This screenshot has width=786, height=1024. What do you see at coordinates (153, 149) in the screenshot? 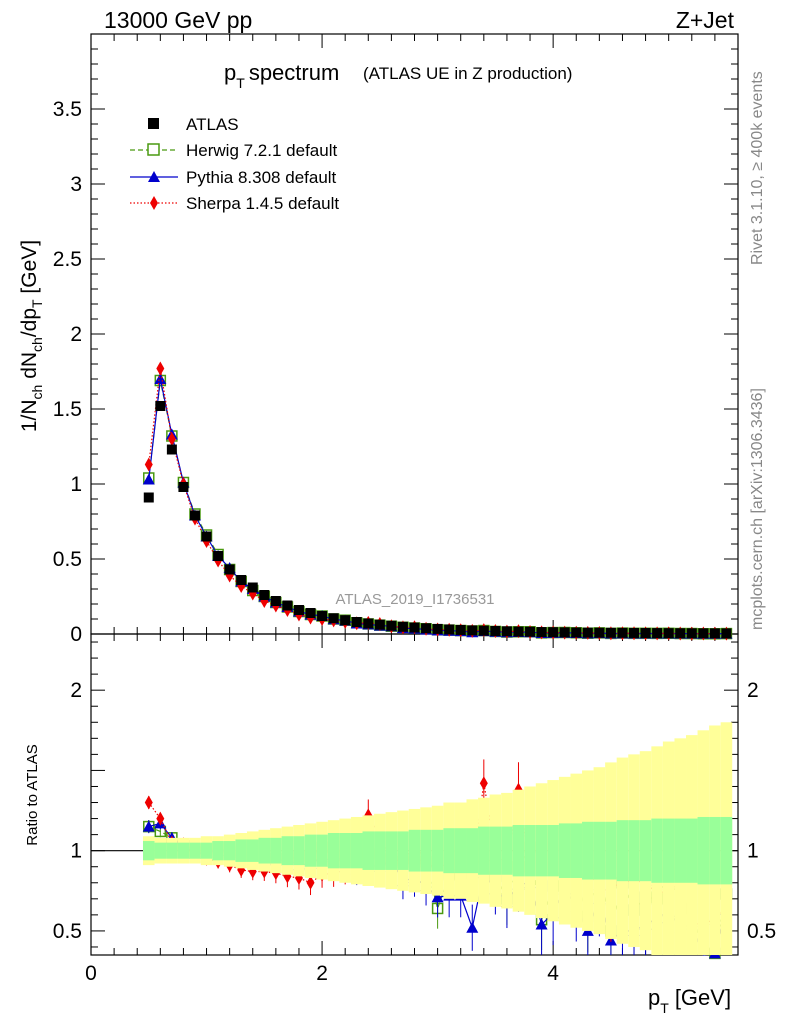
I see `legend-herwig-marker` at bounding box center [153, 149].